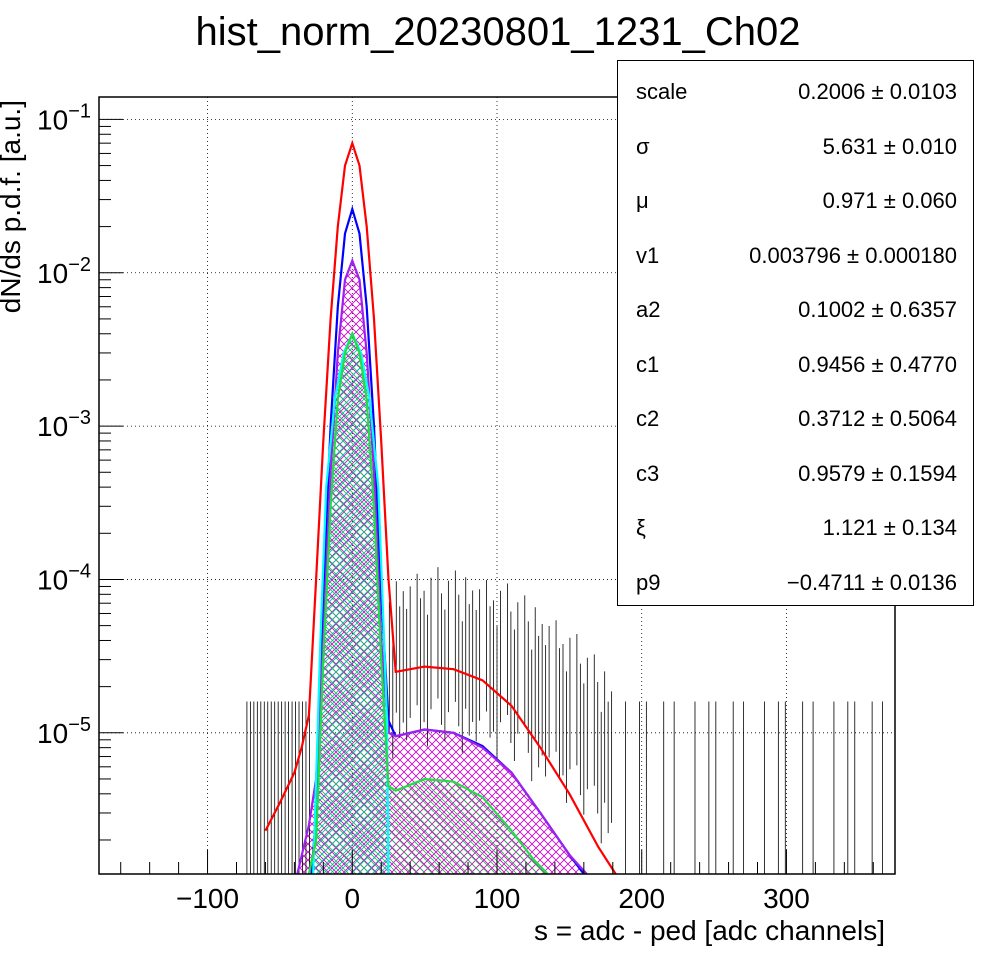 This screenshot has height=972, width=996. I want to click on y-tick-label: 10⁻⁴, so click(64, 577).